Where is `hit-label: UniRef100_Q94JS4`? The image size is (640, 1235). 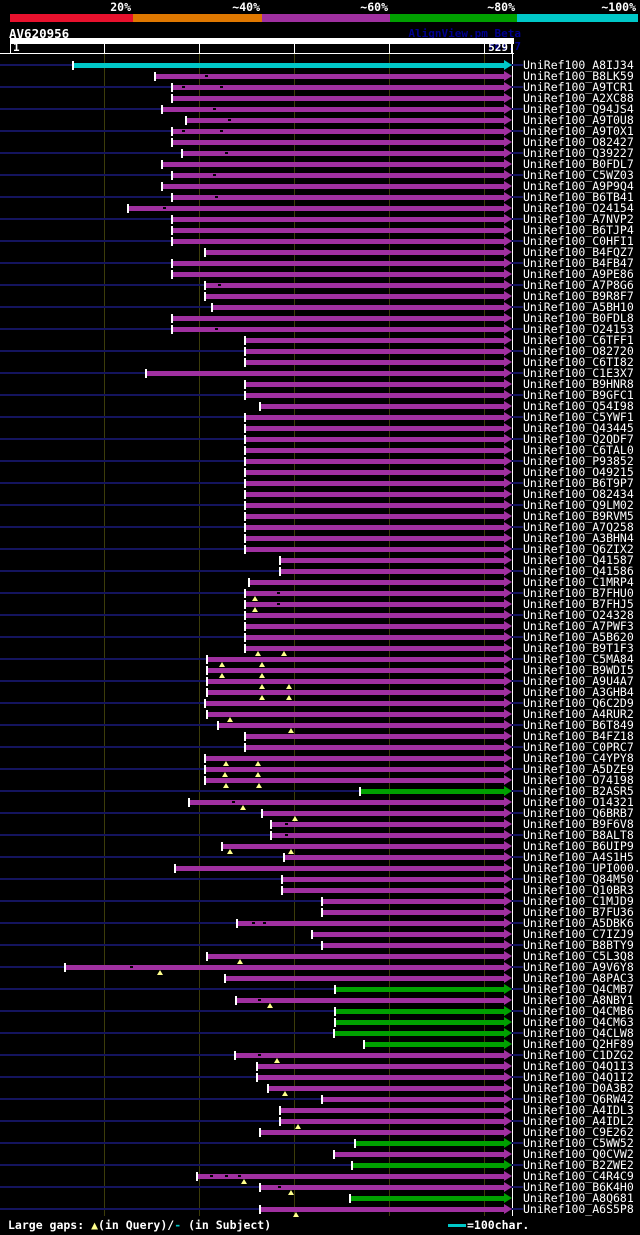 hit-label: UniRef100_Q94JS4 is located at coordinates (578, 109).